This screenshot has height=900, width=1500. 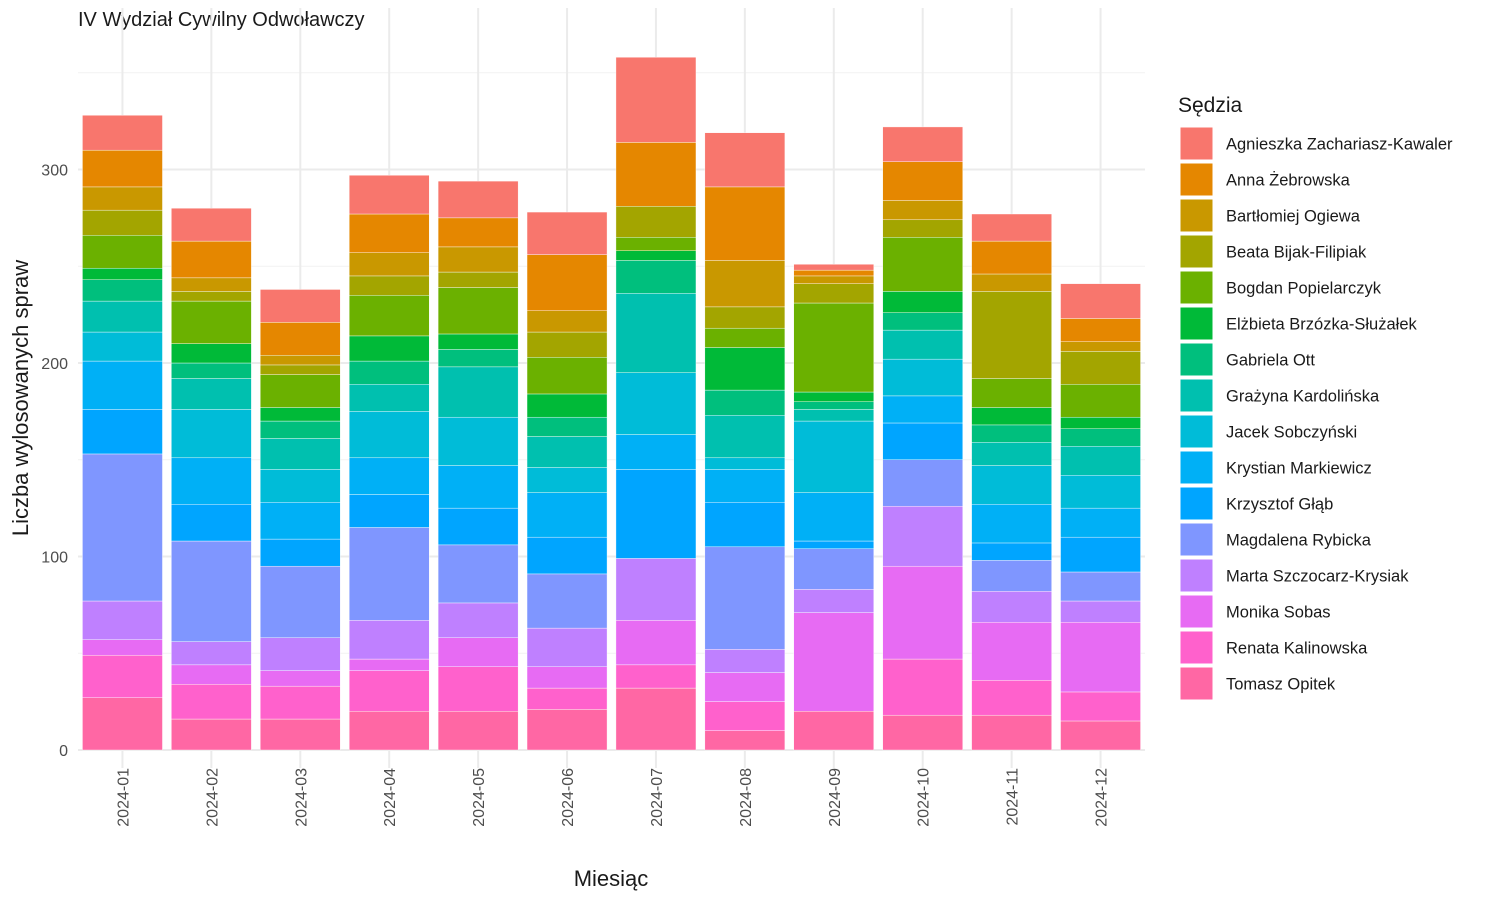 I want to click on x-tick-label: 2024-02, so click(x=212, y=797).